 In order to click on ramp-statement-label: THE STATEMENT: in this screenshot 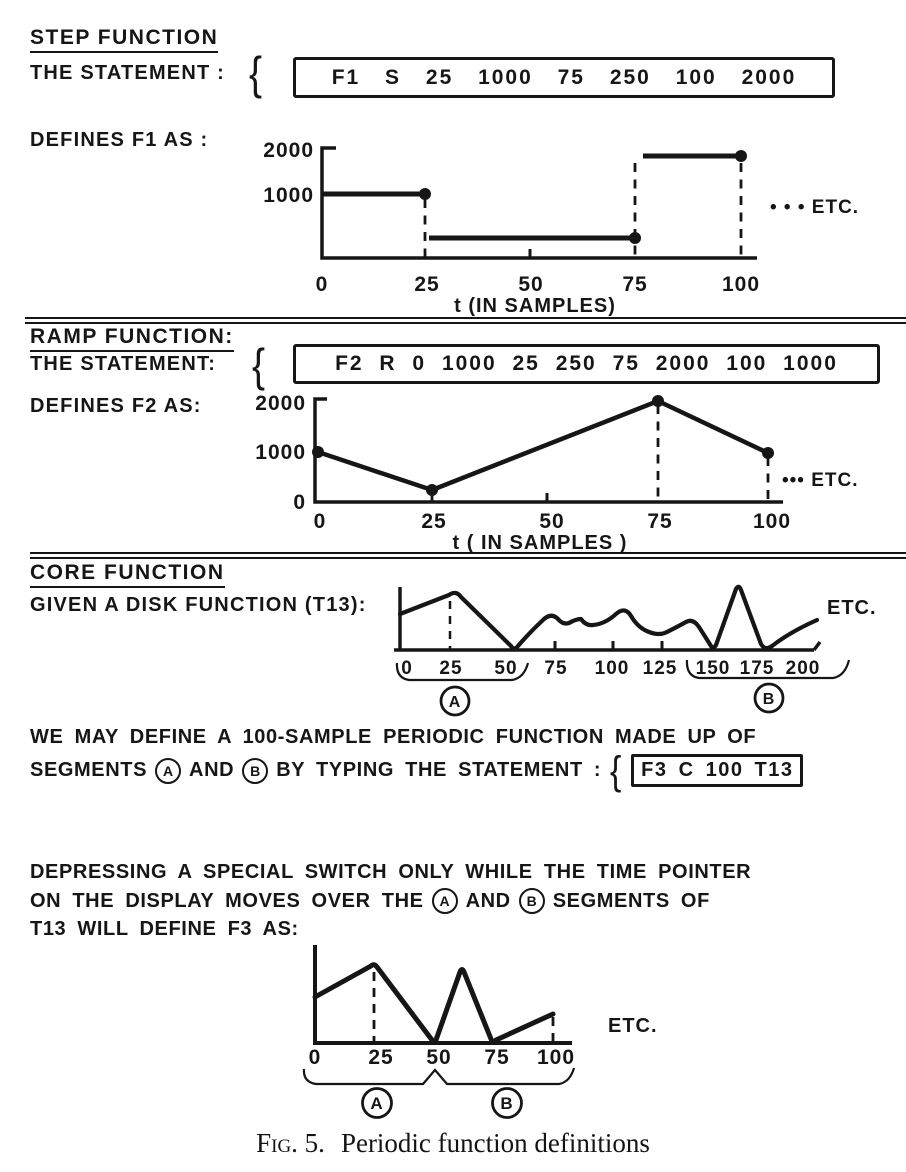, I will do `click(123, 364)`.